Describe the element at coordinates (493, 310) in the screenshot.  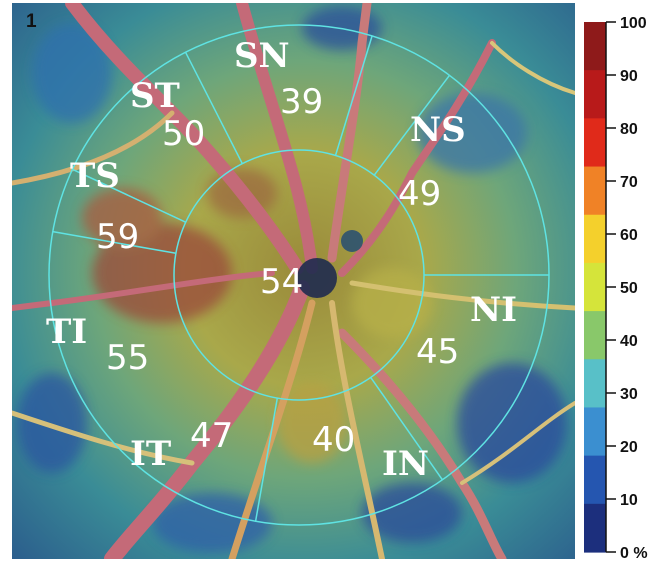
I see `sector-label-ni: NI` at that location.